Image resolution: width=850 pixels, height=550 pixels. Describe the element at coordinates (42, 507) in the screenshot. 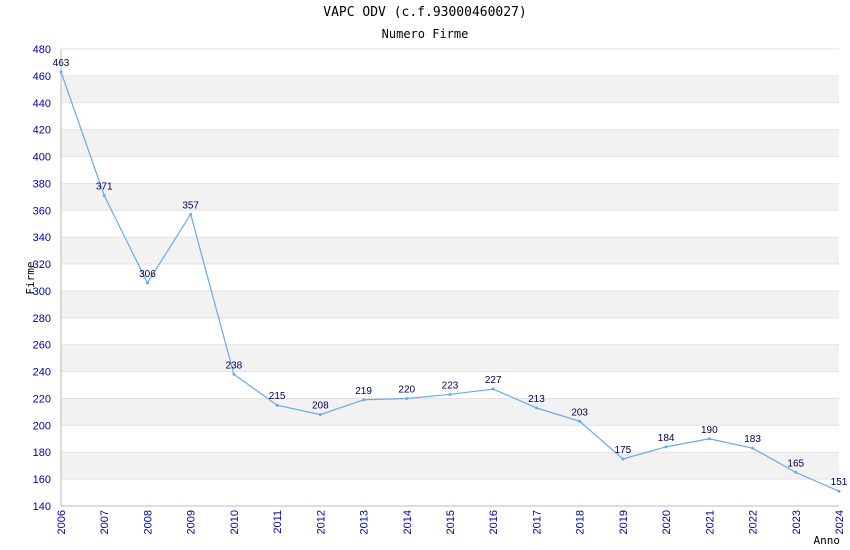

I see `y-tick-label: 140` at that location.